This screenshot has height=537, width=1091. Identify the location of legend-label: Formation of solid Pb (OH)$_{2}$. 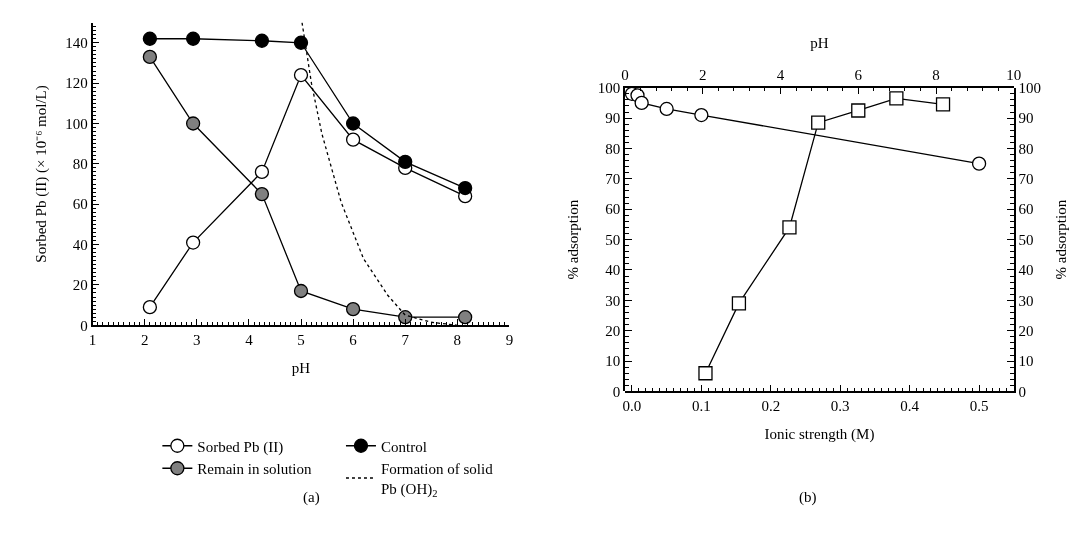
(437, 480).